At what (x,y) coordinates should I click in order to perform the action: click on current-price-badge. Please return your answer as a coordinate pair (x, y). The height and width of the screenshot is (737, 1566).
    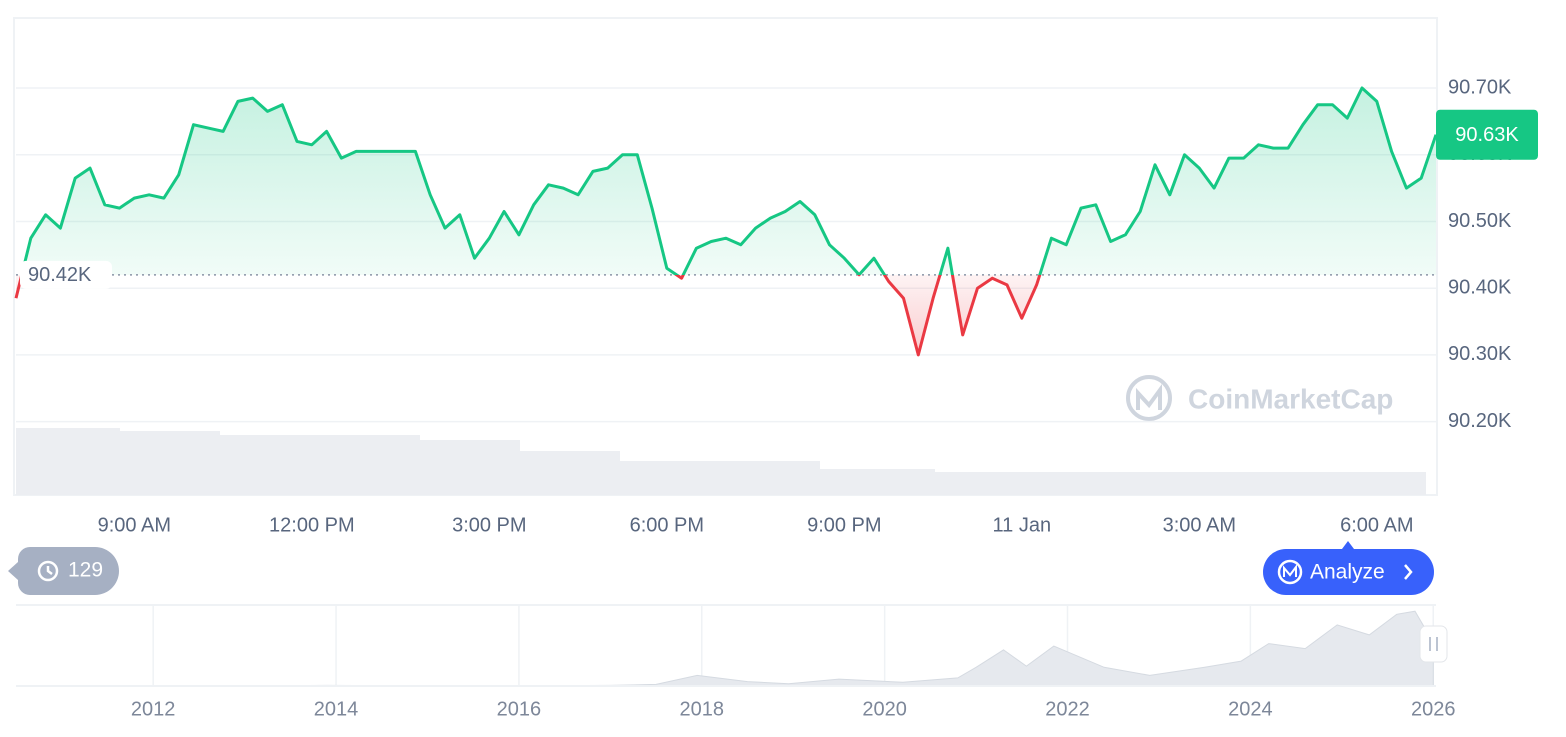
    Looking at the image, I should click on (1487, 134).